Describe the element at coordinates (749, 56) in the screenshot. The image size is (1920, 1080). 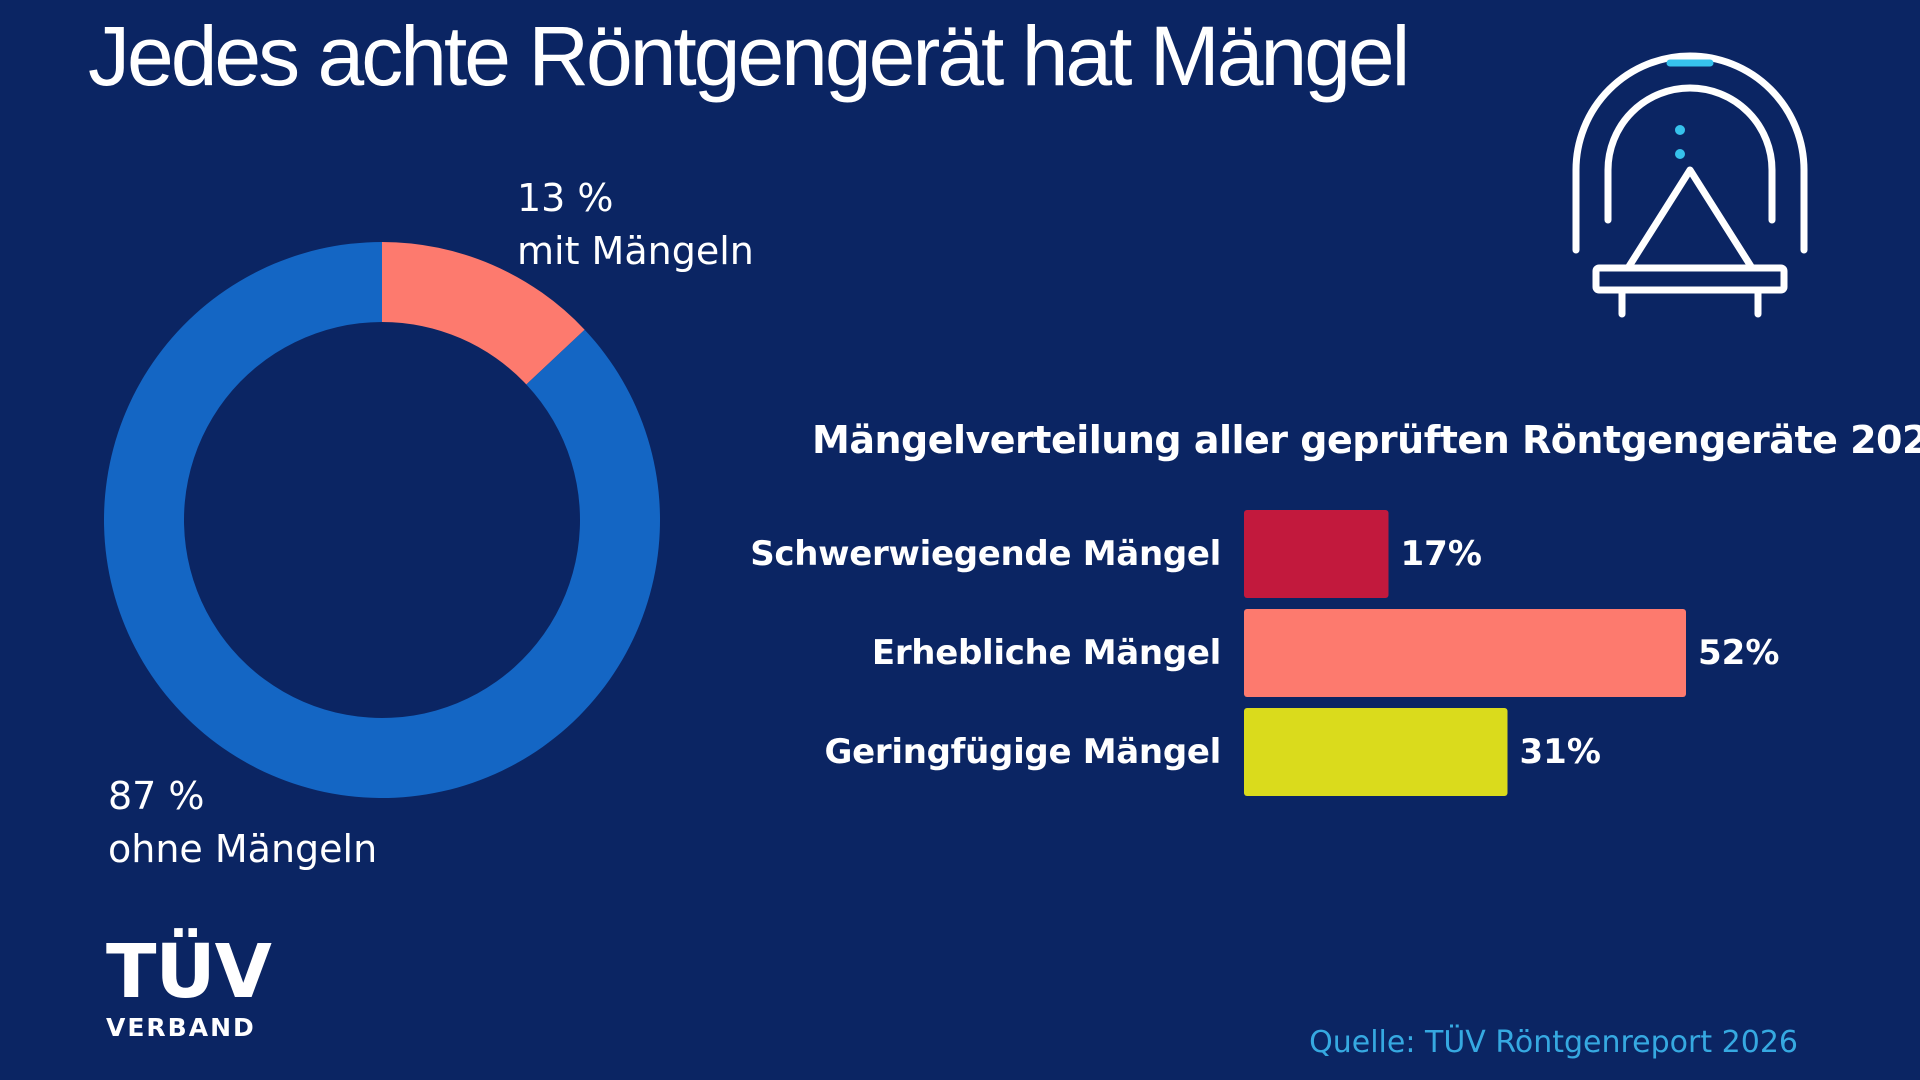
I see `page-title: Jedes achte Röntgengerät hat Mängel` at that location.